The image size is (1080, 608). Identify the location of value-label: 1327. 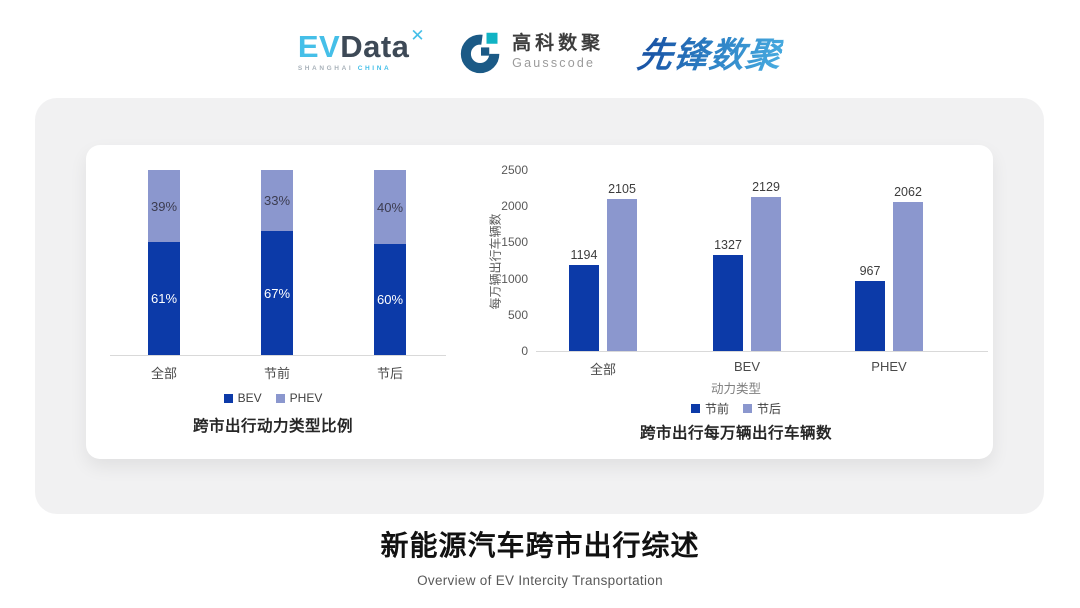
(728, 245).